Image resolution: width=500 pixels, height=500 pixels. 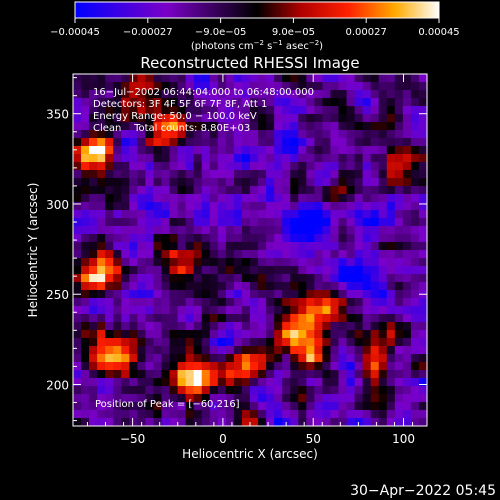 What do you see at coordinates (132, 439) in the screenshot?
I see `x-tick-label: −50` at bounding box center [132, 439].